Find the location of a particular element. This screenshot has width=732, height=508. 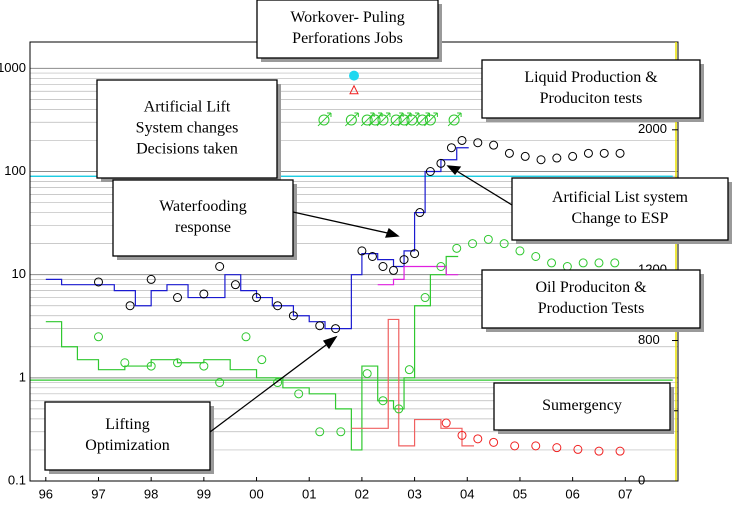

x-tick-label: 04 is located at coordinates (467, 493).